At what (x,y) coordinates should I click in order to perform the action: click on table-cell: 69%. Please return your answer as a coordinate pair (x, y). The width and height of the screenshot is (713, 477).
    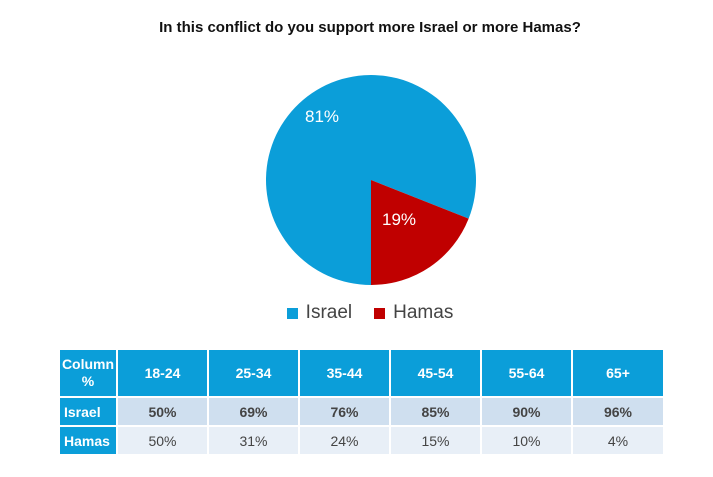
    Looking at the image, I should click on (254, 411).